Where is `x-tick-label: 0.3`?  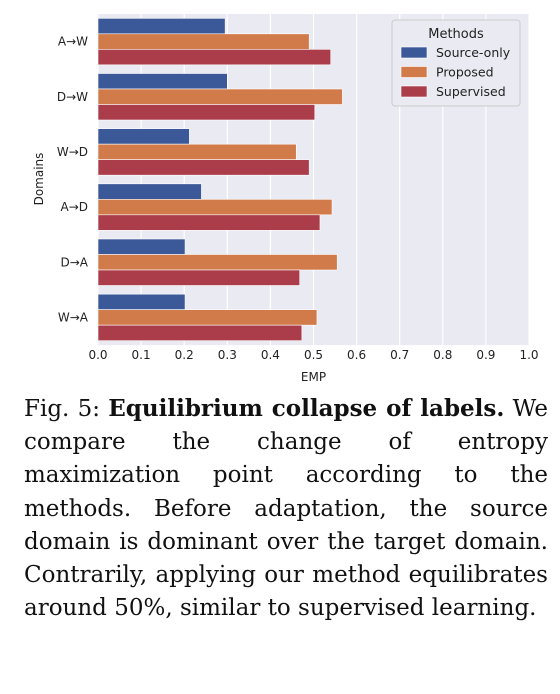 x-tick-label: 0.3 is located at coordinates (227, 355).